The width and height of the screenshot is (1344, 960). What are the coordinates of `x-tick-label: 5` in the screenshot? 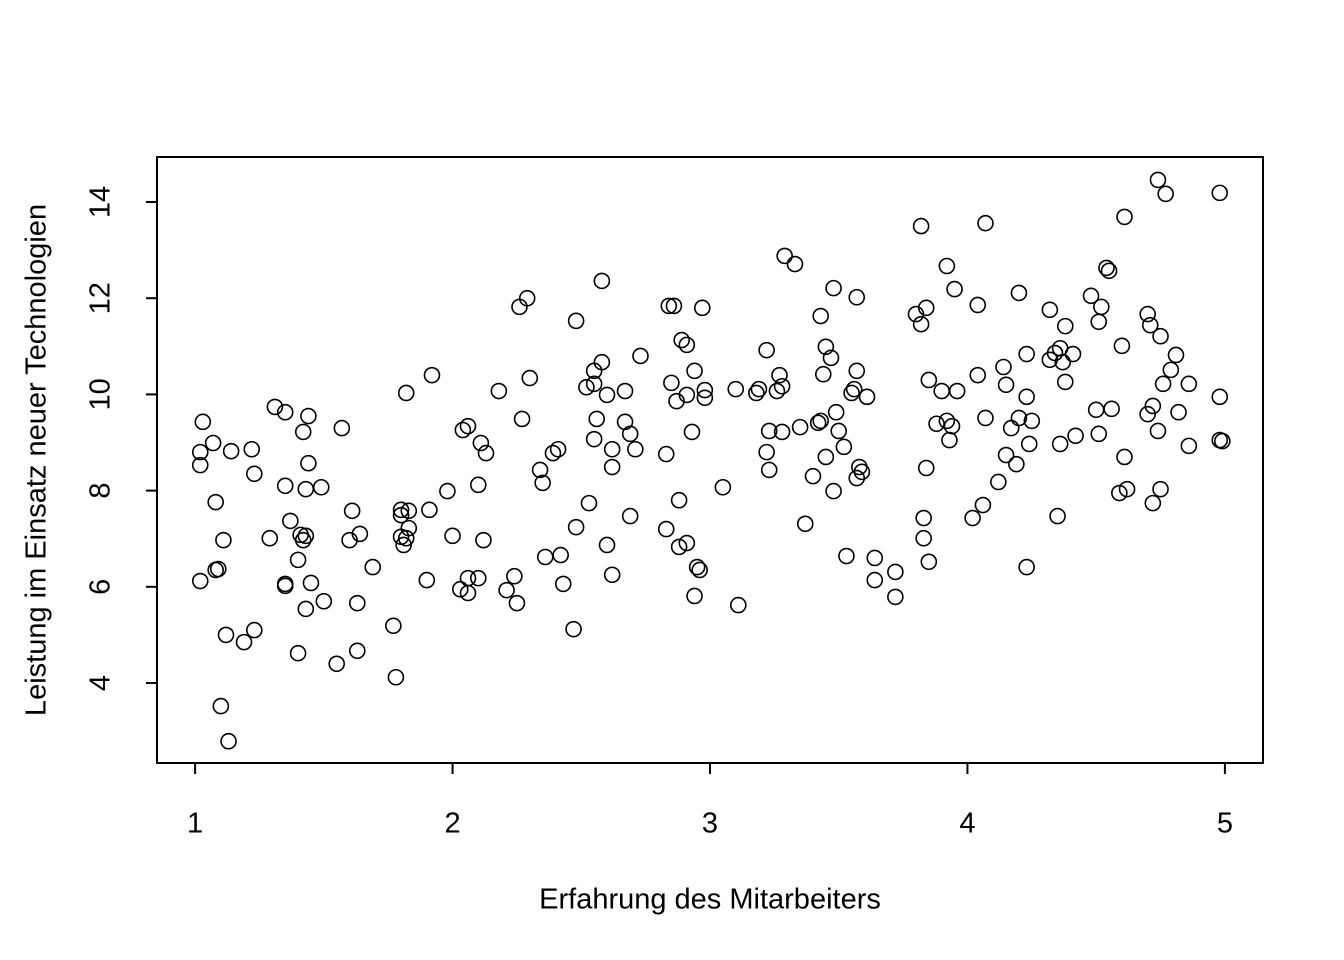 It's located at (1225, 824).